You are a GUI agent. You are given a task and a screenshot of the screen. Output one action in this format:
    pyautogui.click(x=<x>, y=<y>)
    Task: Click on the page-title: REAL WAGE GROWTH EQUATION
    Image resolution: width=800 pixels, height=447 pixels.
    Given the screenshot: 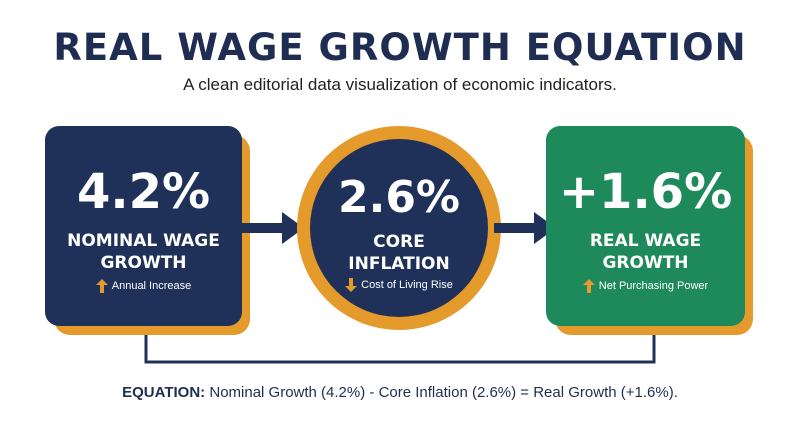 What is the action you would take?
    pyautogui.click(x=400, y=47)
    